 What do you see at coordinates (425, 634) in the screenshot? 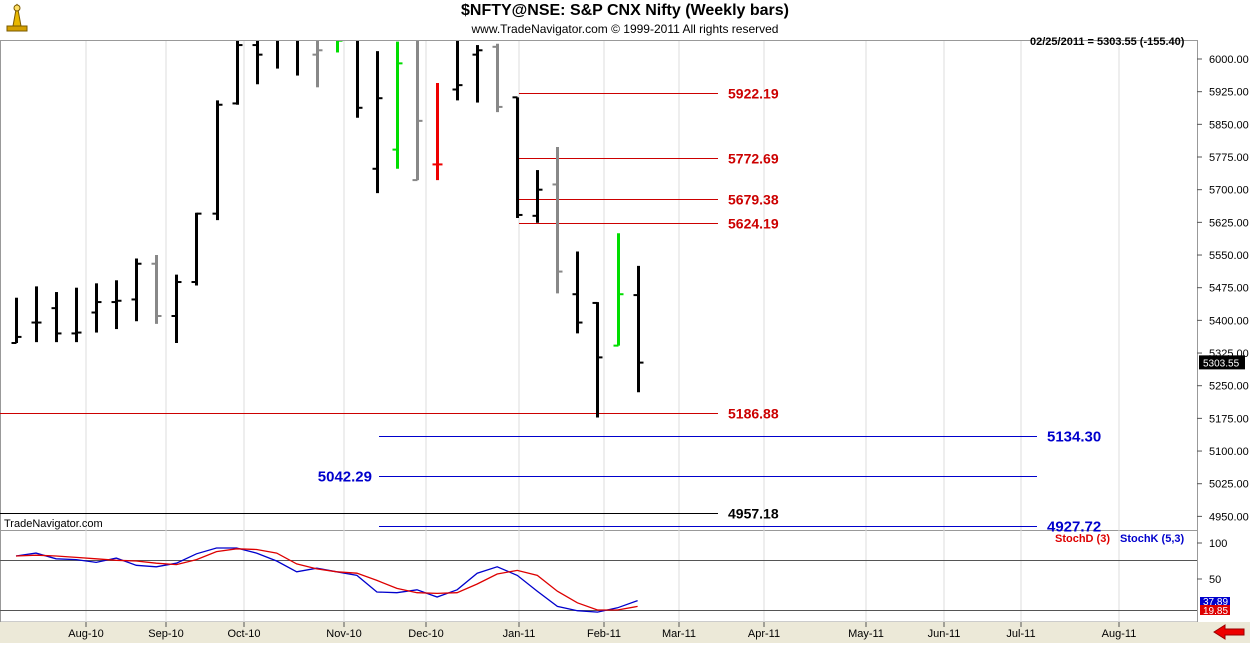
I see `x-tick-label: Dec-10` at bounding box center [425, 634].